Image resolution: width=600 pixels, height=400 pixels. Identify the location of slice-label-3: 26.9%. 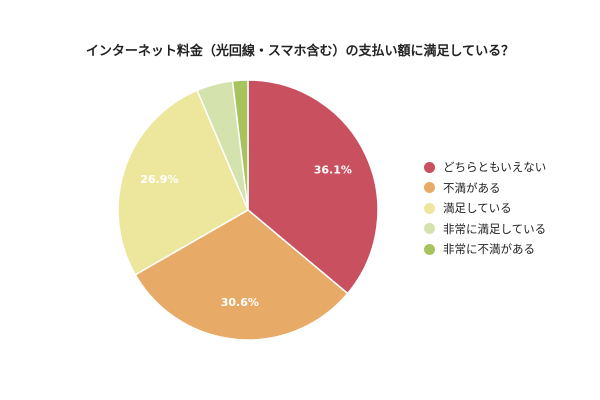
(159, 179).